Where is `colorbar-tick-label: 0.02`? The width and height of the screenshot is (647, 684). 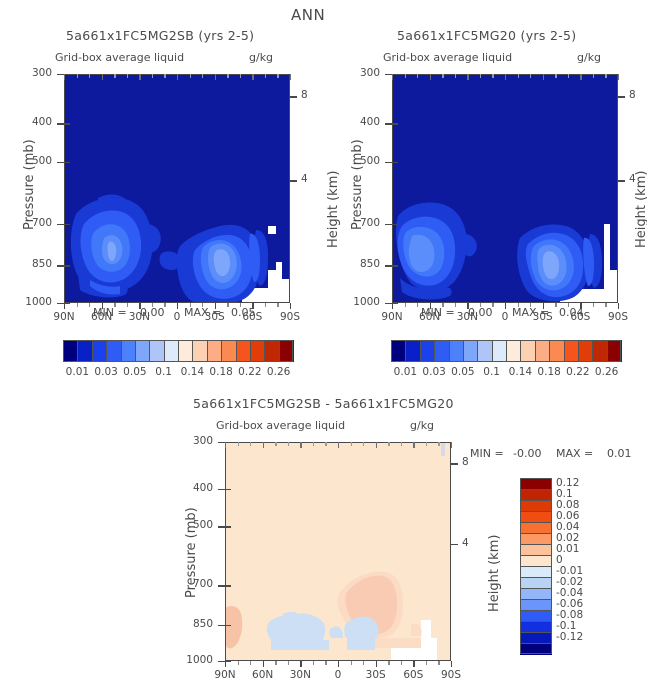 colorbar-tick-label: 0.02 is located at coordinates (568, 538).